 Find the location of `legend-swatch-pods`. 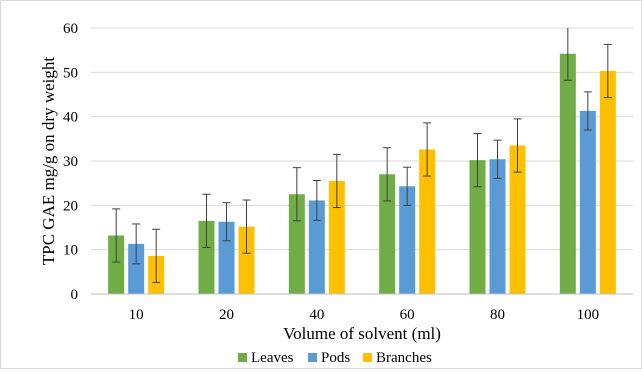

legend-swatch-pods is located at coordinates (312, 357).